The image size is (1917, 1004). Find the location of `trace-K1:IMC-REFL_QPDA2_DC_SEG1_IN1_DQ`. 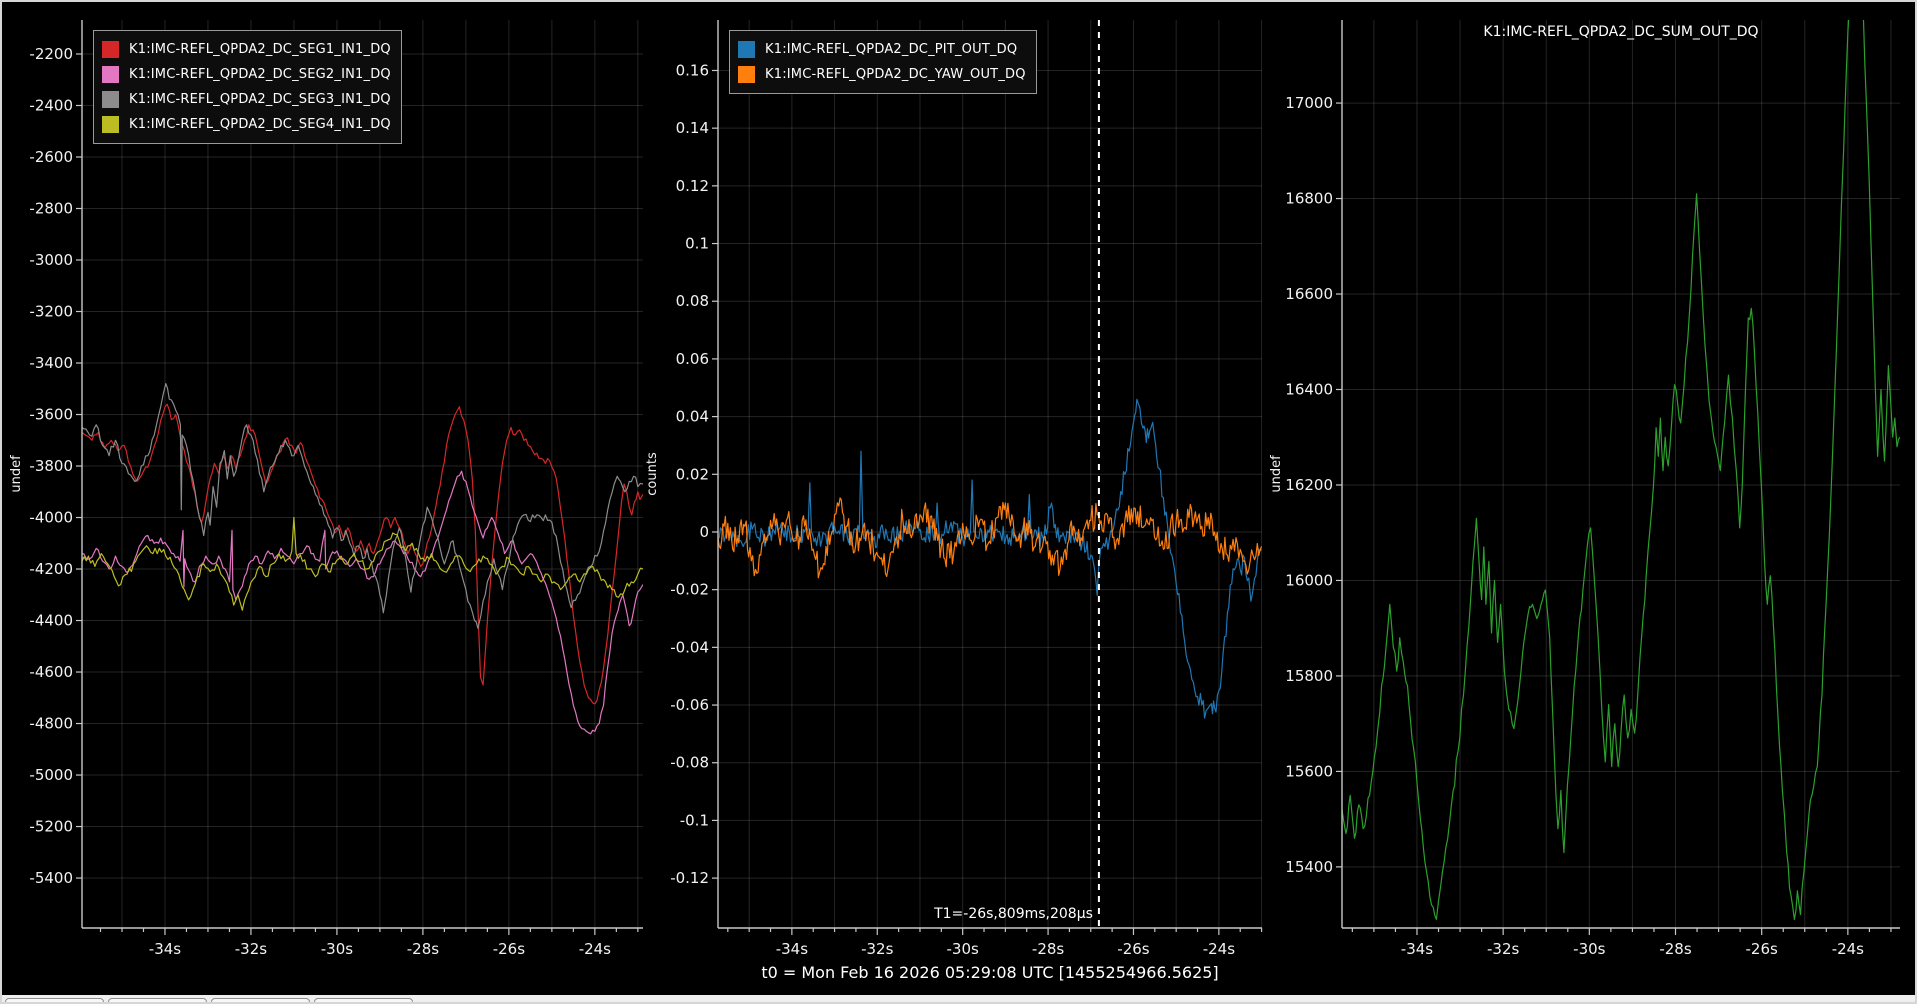

trace-K1:IMC-REFL_QPDA2_DC_SEG1_IN1_DQ is located at coordinates (362, 554).